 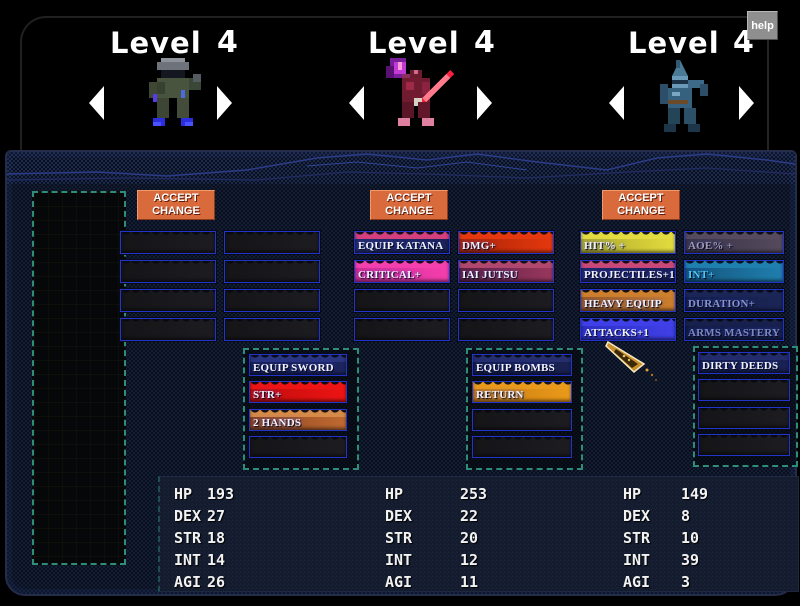 What do you see at coordinates (474, 494) in the screenshot?
I see `stat-value: 253` at bounding box center [474, 494].